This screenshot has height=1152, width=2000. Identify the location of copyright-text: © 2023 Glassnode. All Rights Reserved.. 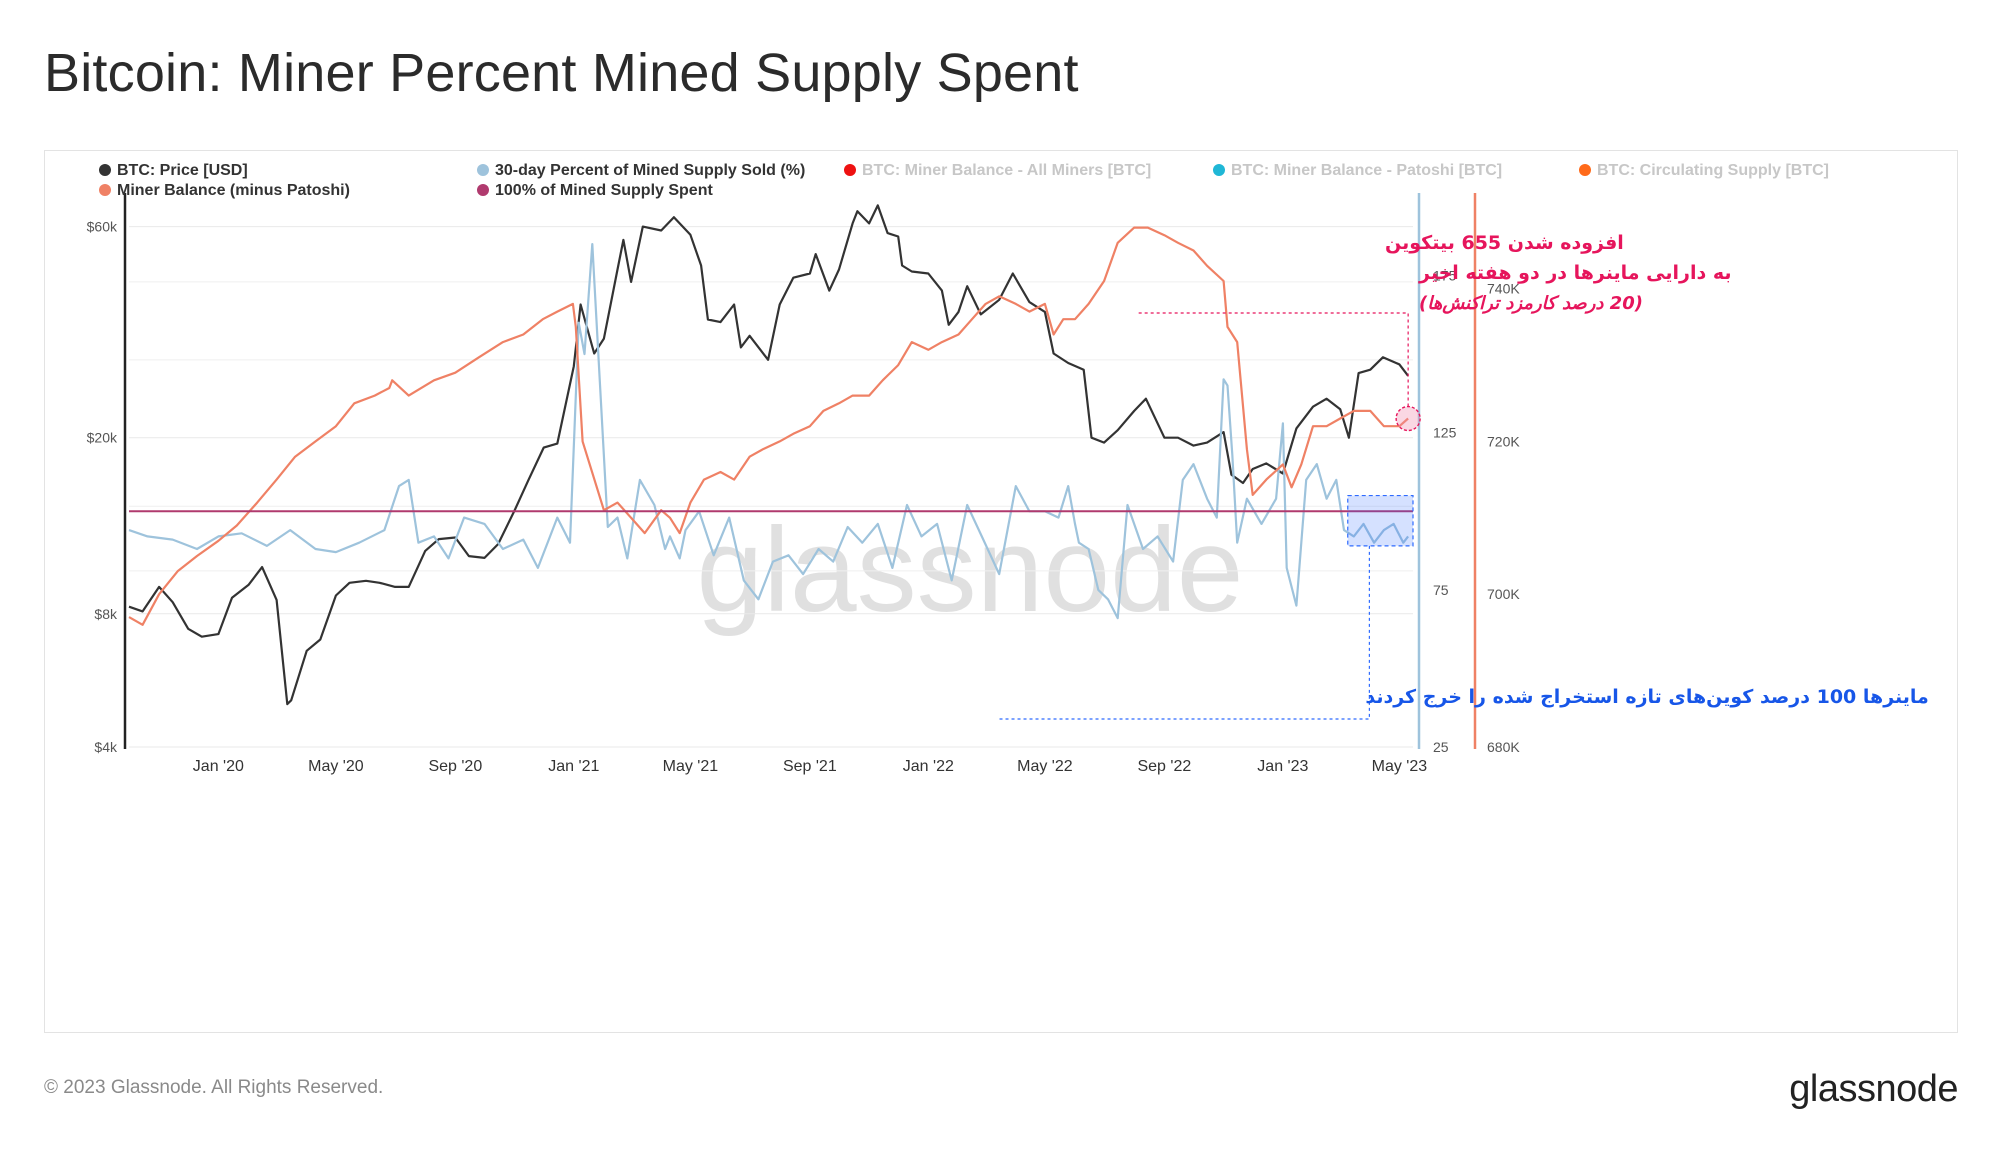
(214, 1087).